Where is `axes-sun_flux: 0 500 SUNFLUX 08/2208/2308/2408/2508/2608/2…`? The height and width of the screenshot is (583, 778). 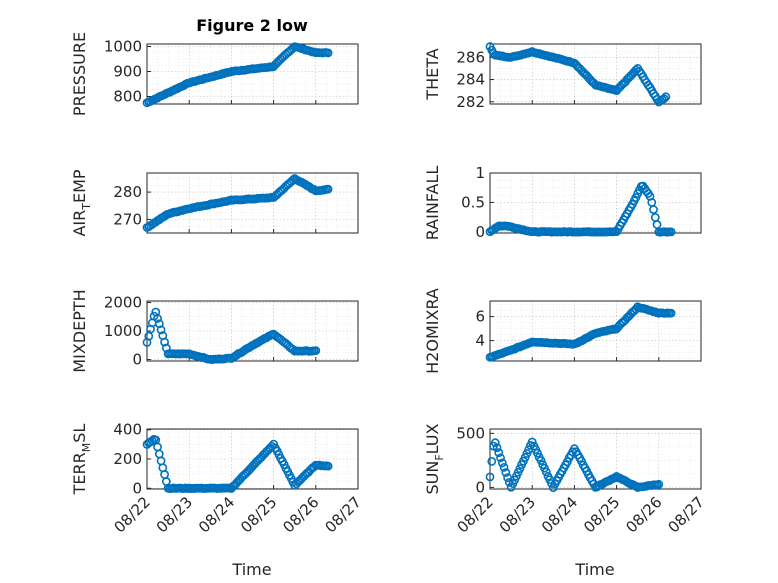 axes-sun_flux: 0 500 SUNFLUX 08/2208/2308/2408/2508/2608/2… is located at coordinates (565, 479).